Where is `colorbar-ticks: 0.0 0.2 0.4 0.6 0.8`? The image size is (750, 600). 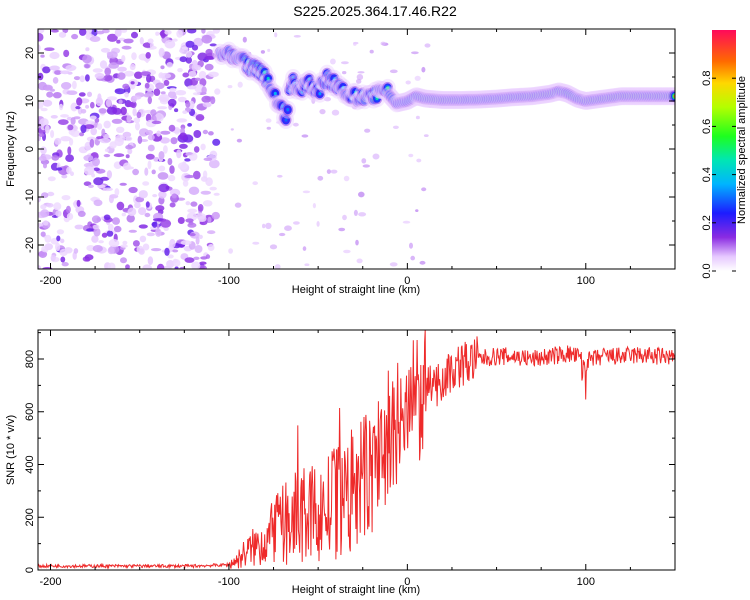 colorbar-ticks: 0.0 0.2 0.4 0.6 0.8 is located at coordinates (718, 175).